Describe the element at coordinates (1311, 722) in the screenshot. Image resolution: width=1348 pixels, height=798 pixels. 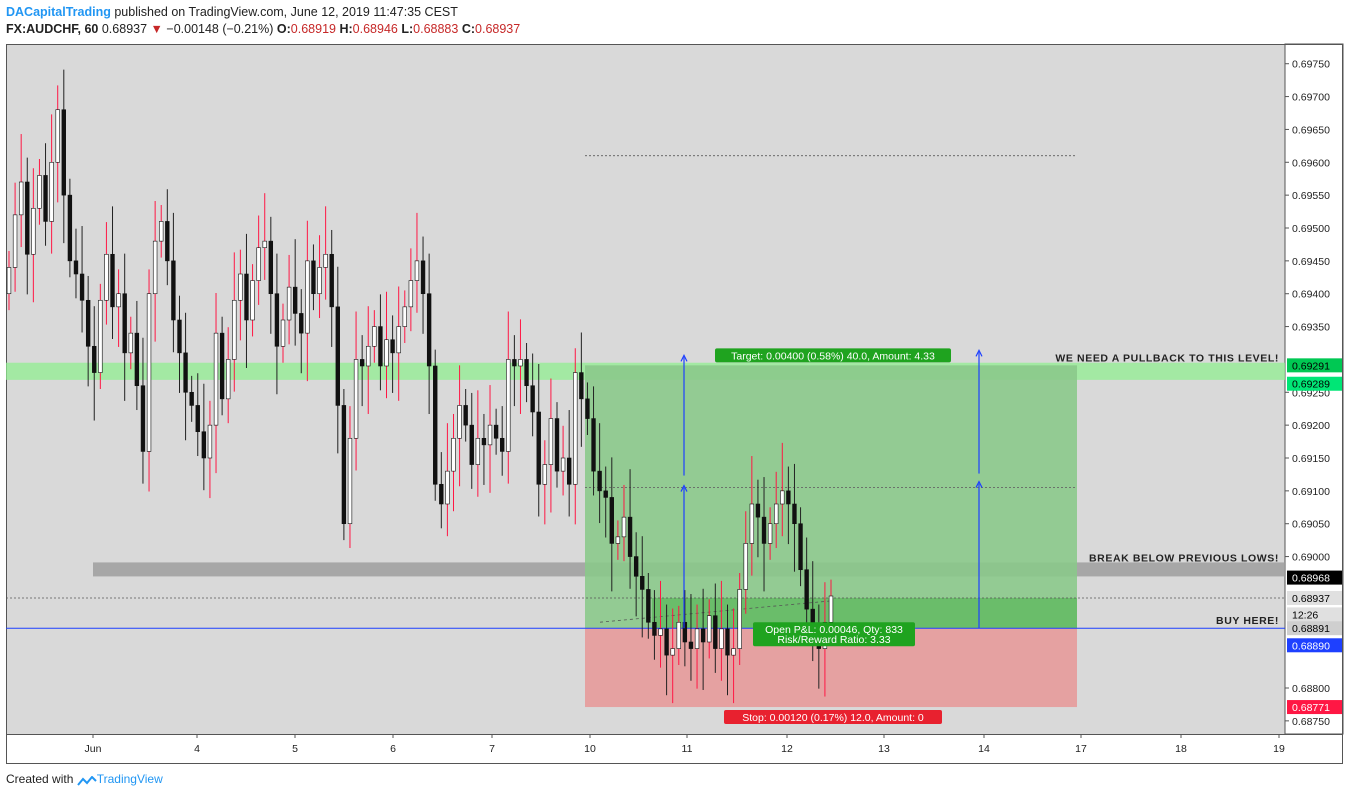
I see `price-tick-label: 0.68750` at that location.